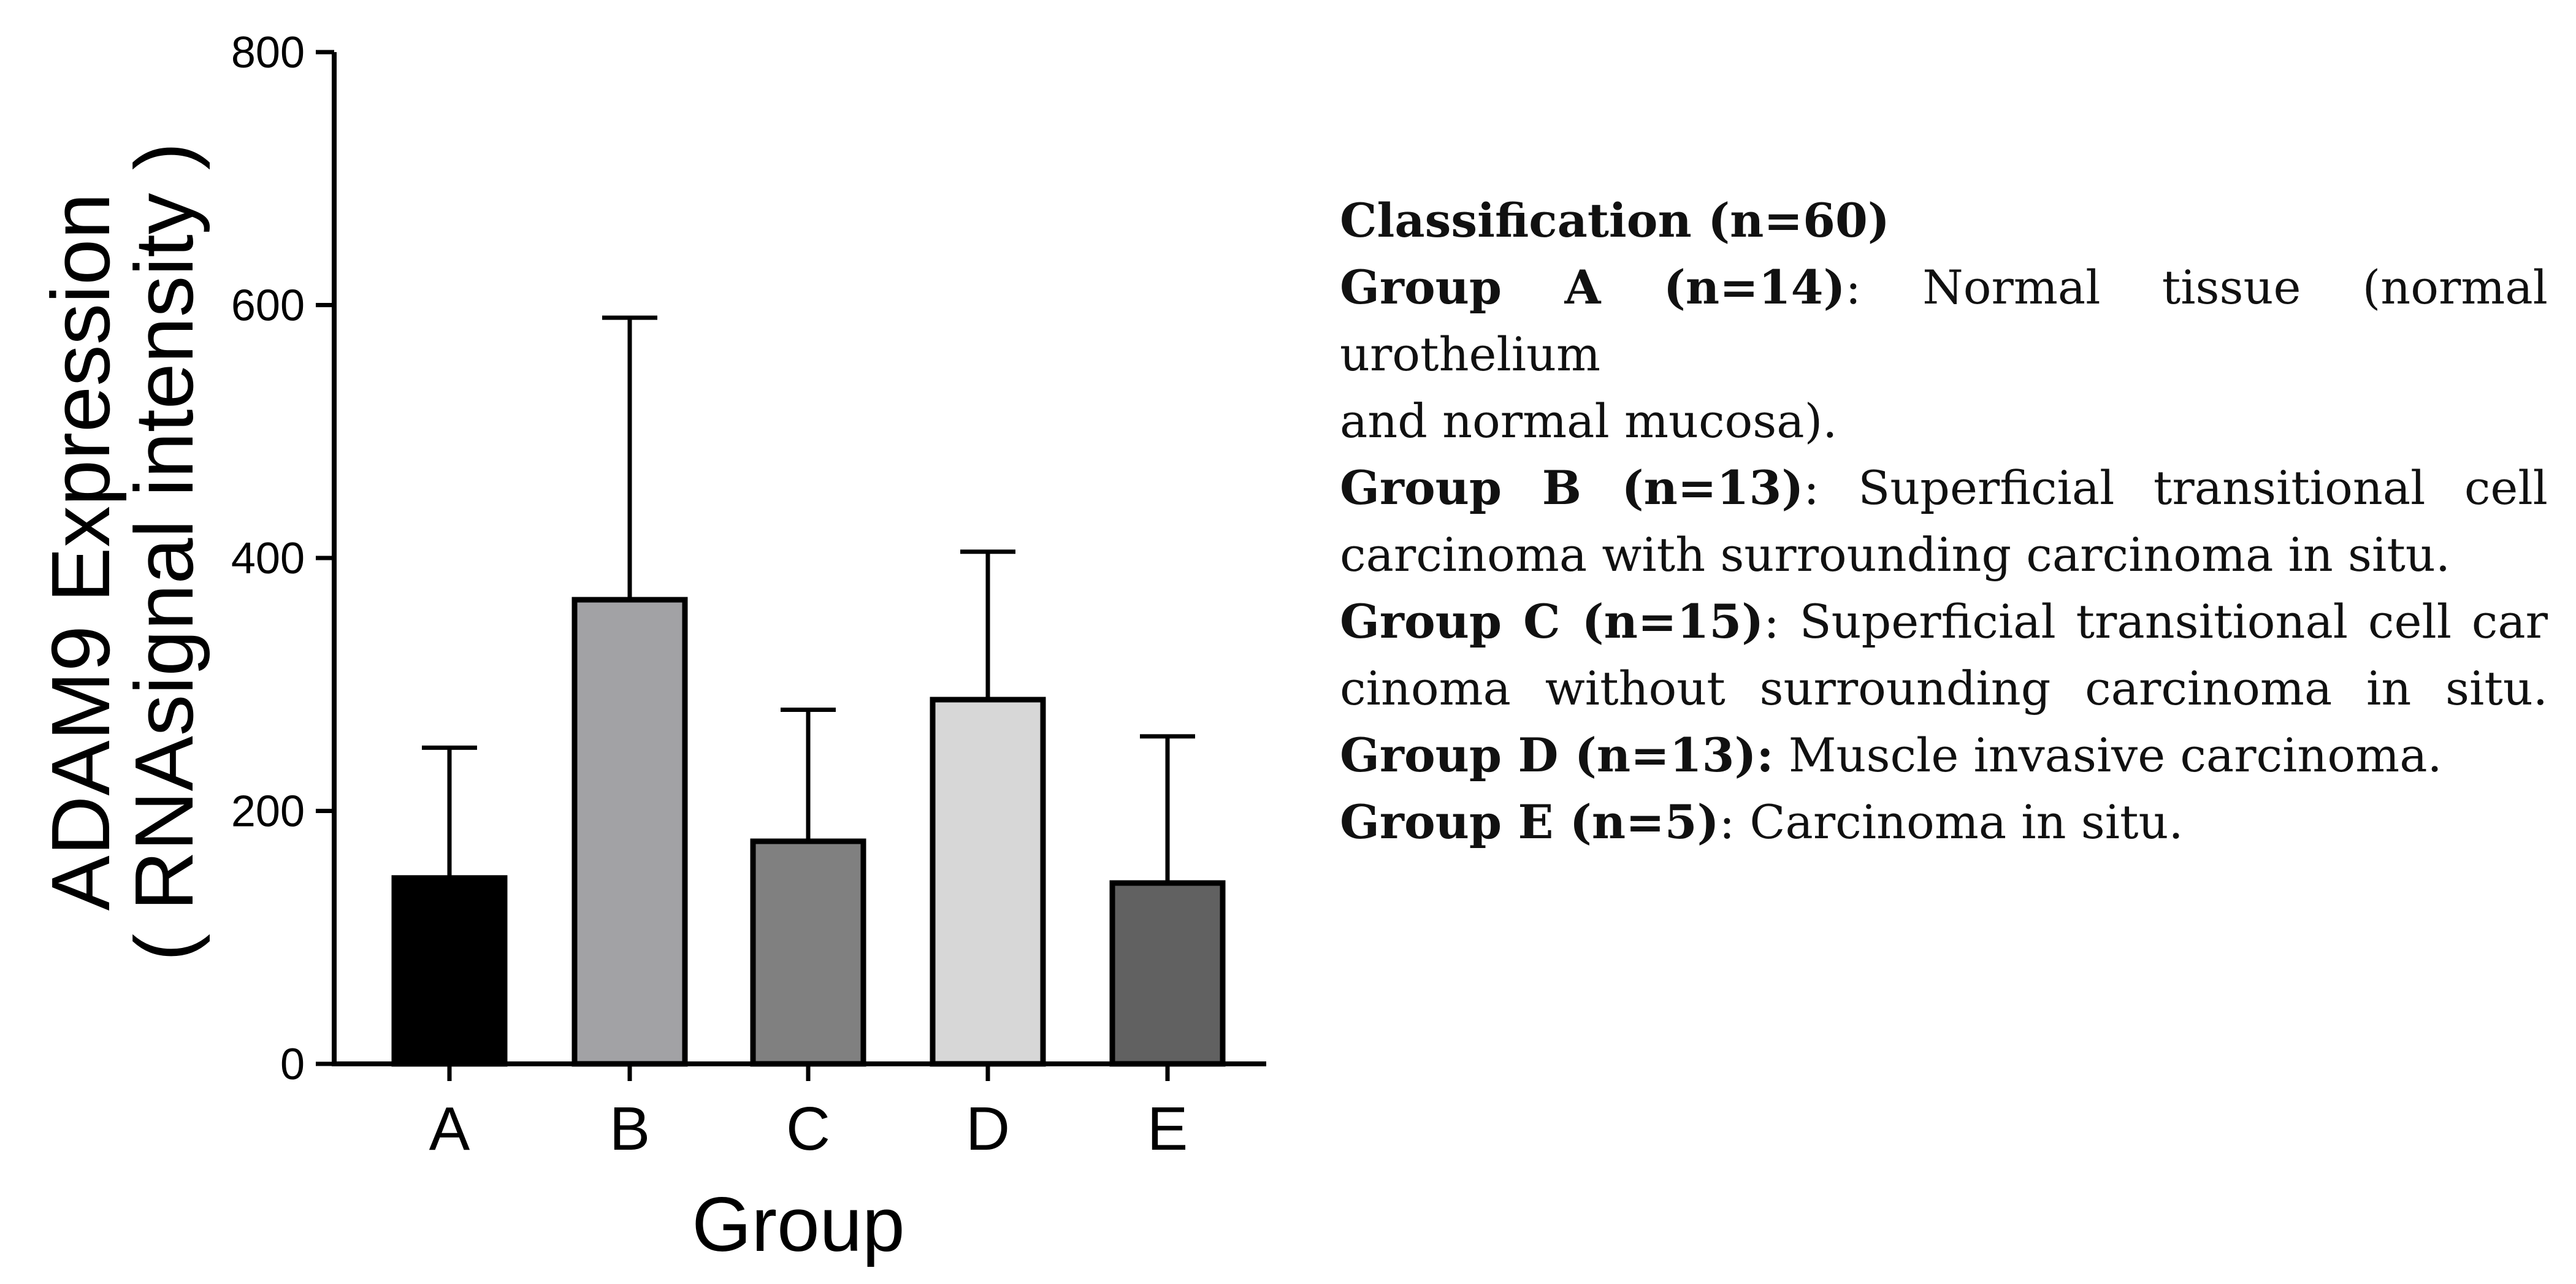 The image size is (2576, 1284). What do you see at coordinates (2107, 755) in the screenshot?
I see `legend-description: Muscle invasive carcinoma.` at bounding box center [2107, 755].